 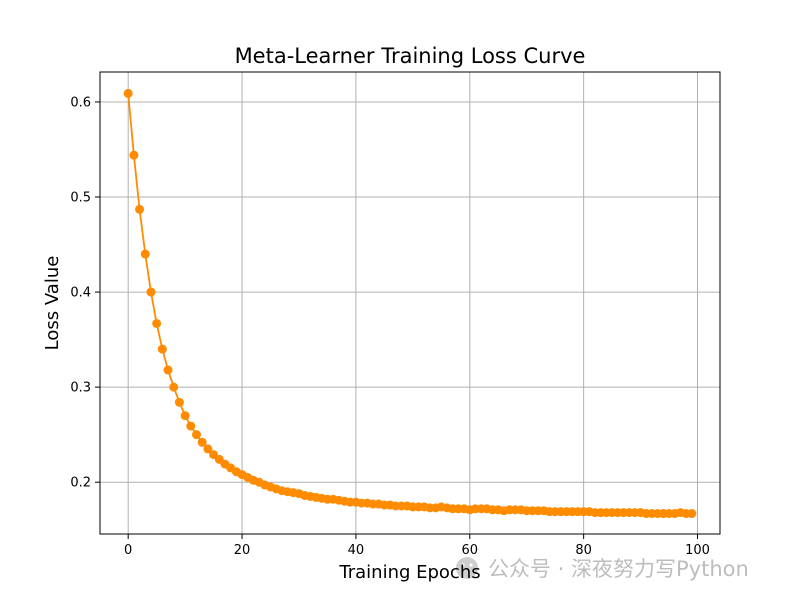 I want to click on wechat-icon, so click(x=467, y=568).